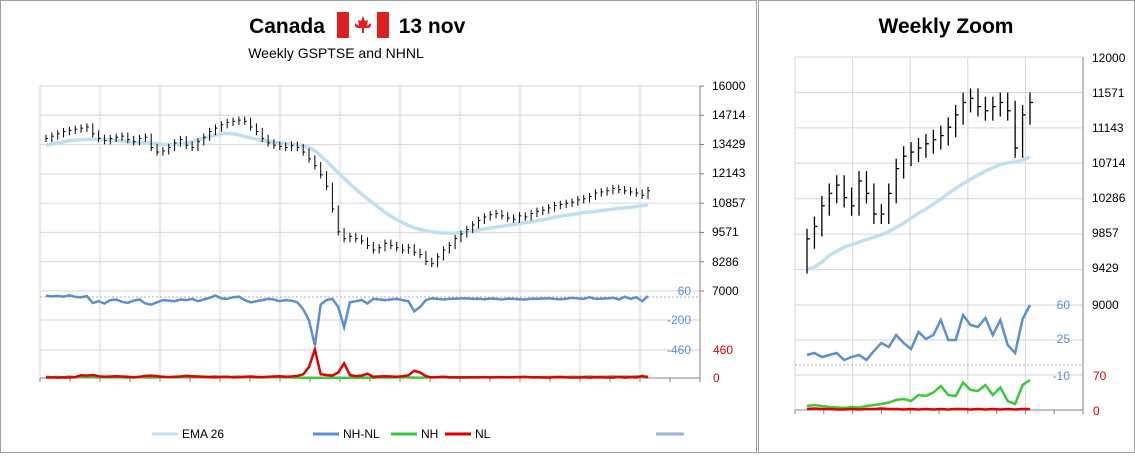 This screenshot has width=1135, height=458. What do you see at coordinates (679, 350) in the screenshot?
I see `nhnl-tick-label: -460` at bounding box center [679, 350].